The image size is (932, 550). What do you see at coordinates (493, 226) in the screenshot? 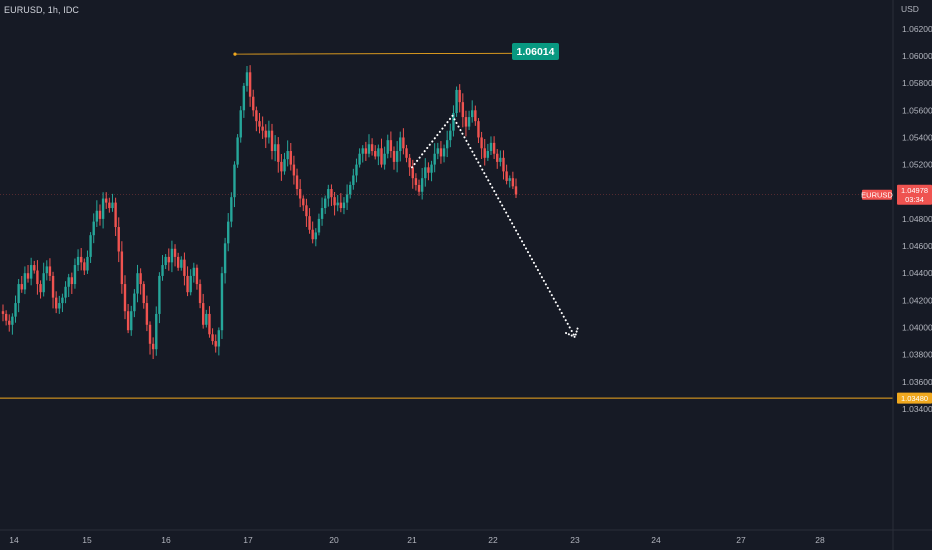
I see `projection-path` at bounding box center [493, 226].